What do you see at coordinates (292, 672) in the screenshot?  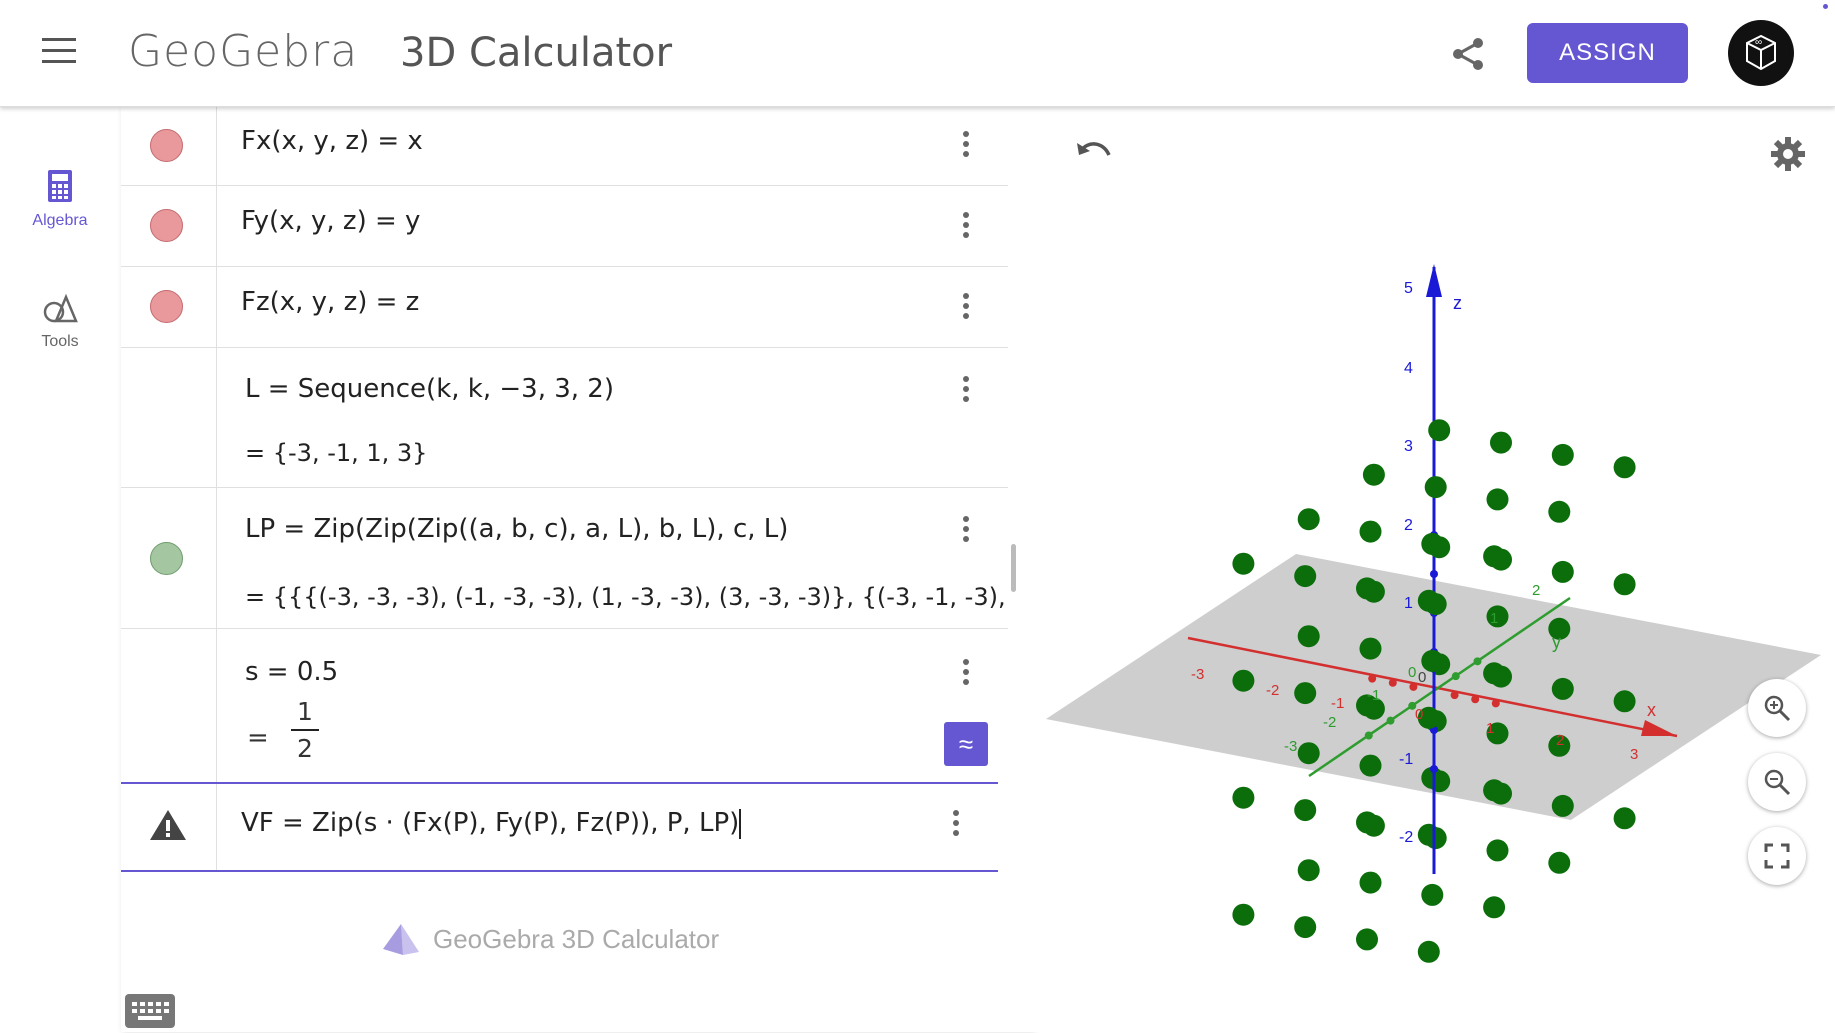 I see `formula-s: s = 0.5` at bounding box center [292, 672].